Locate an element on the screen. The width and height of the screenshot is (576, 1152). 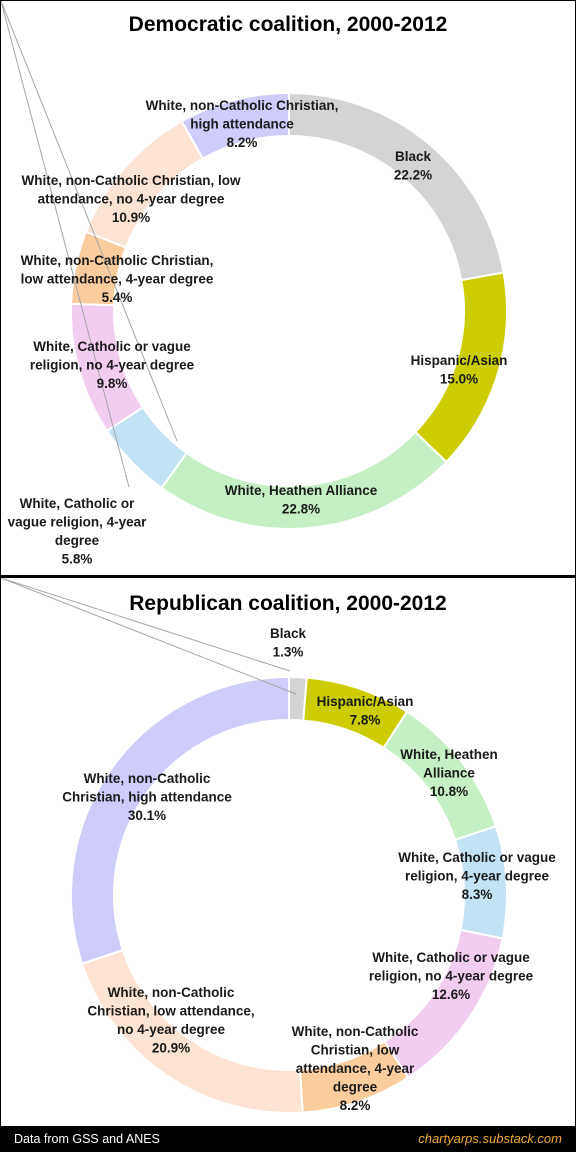
site-credit: chartyarps.substack.com is located at coordinates (490, 1138).